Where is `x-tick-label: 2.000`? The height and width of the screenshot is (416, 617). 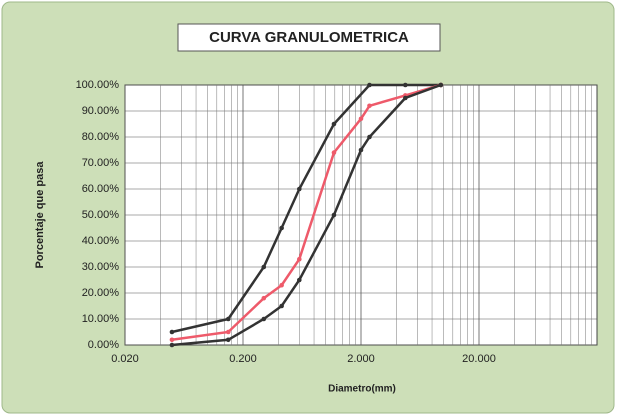
x-tick-label: 2.000 is located at coordinates (361, 359).